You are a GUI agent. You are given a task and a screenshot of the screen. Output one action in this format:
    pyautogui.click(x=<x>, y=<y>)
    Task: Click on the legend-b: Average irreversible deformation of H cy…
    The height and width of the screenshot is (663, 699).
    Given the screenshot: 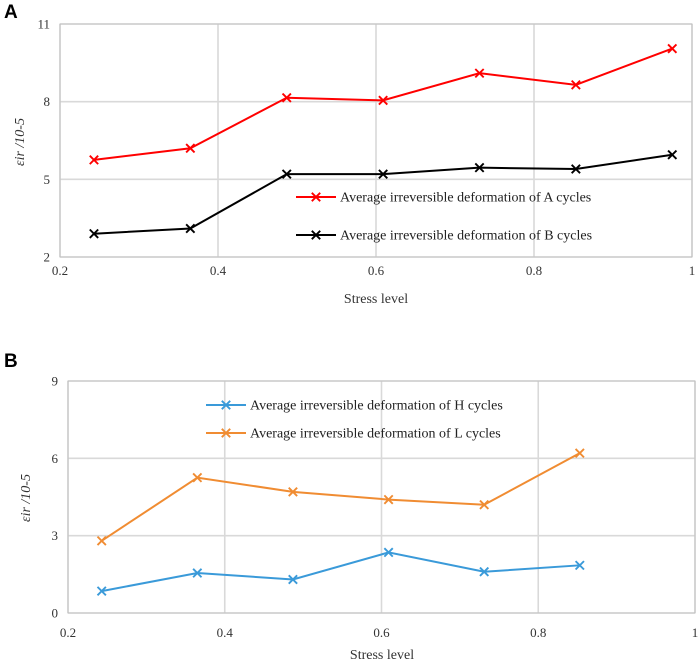 What is the action you would take?
    pyautogui.click(x=354, y=420)
    